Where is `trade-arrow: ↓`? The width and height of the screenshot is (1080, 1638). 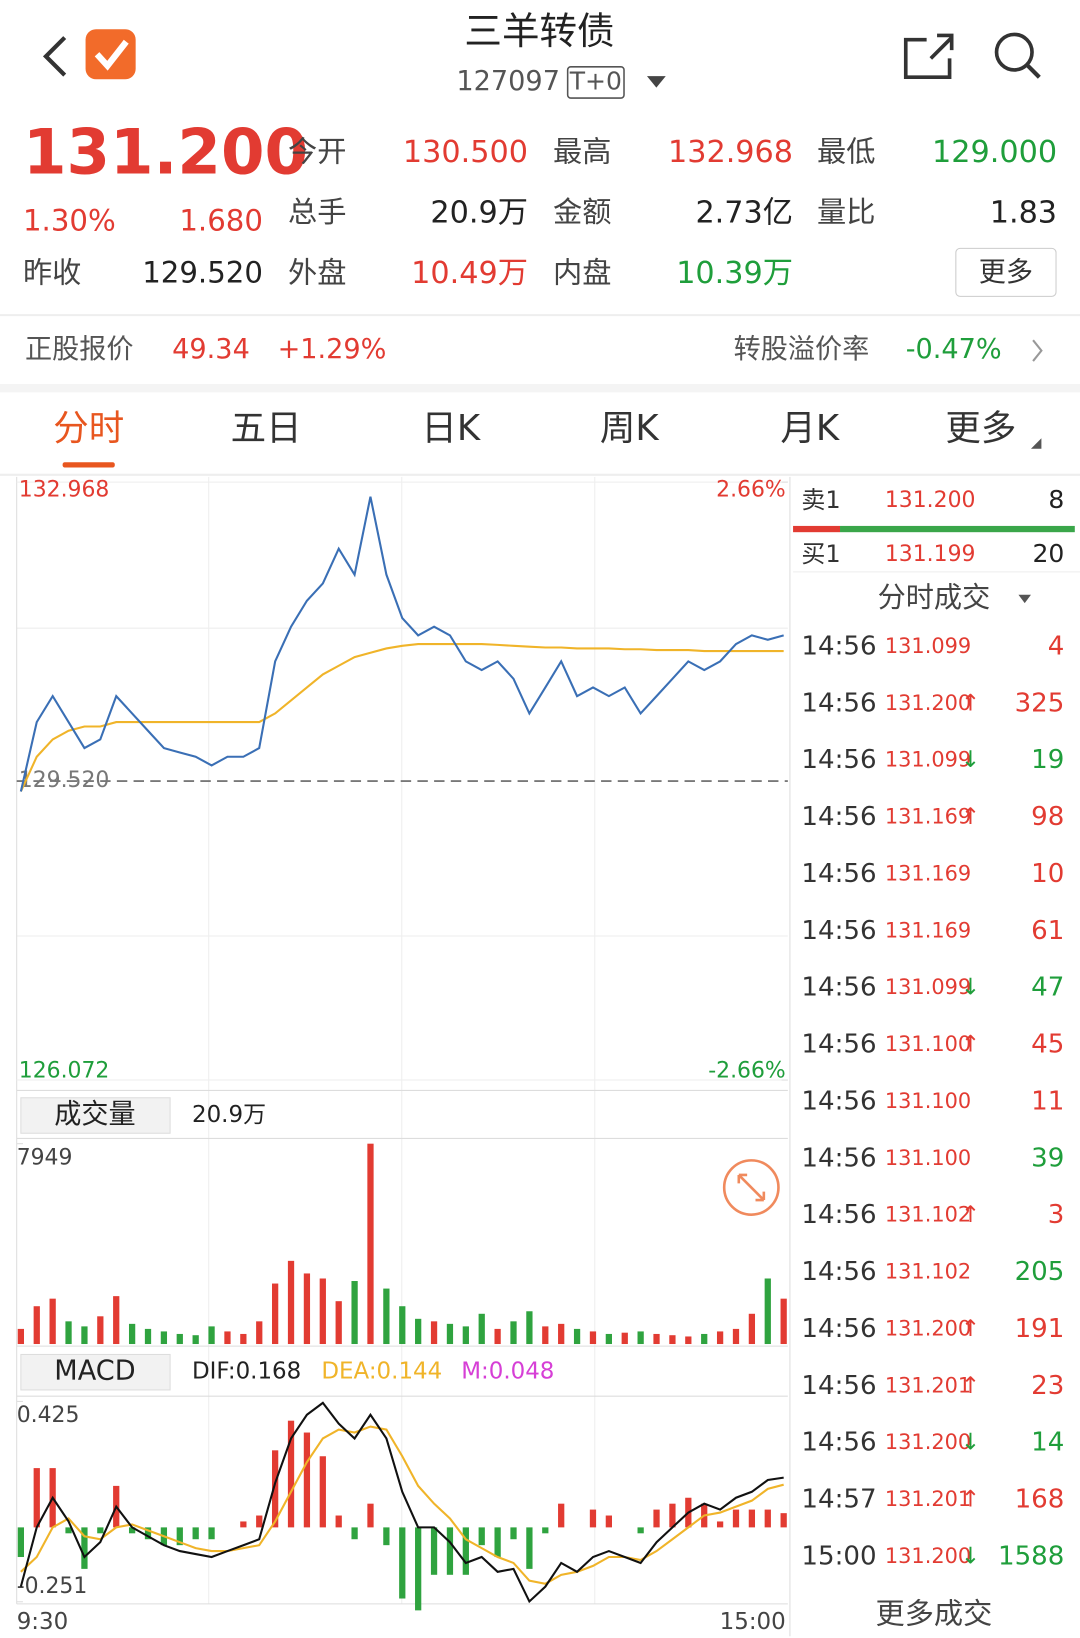
trade-arrow: ↓ is located at coordinates (970, 760).